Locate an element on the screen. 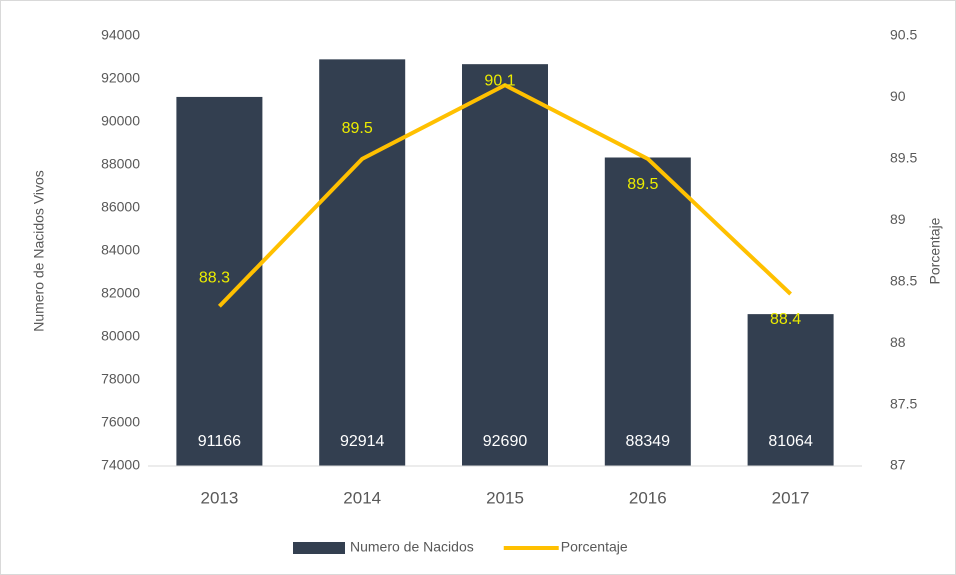 This screenshot has height=575, width=956. x-tick-label: 2015 is located at coordinates (505, 497).